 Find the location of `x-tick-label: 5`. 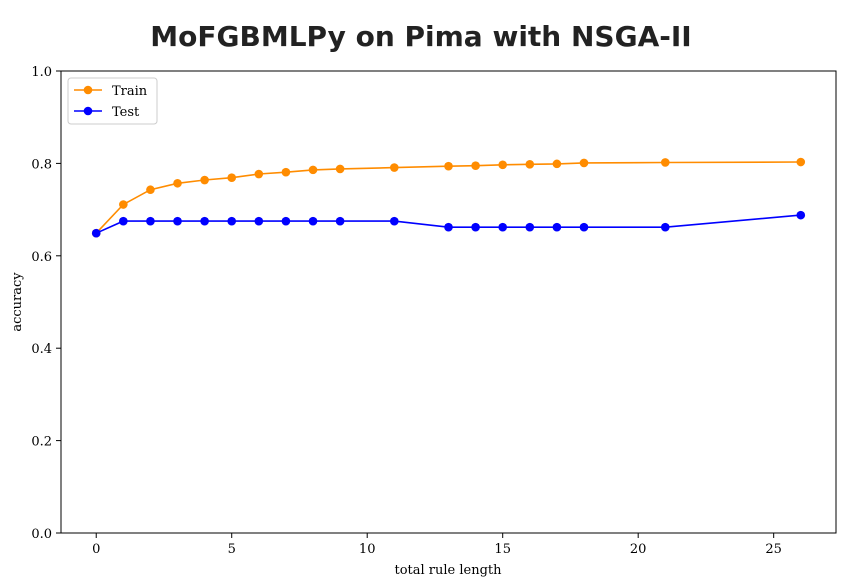

x-tick-label: 5 is located at coordinates (232, 549).